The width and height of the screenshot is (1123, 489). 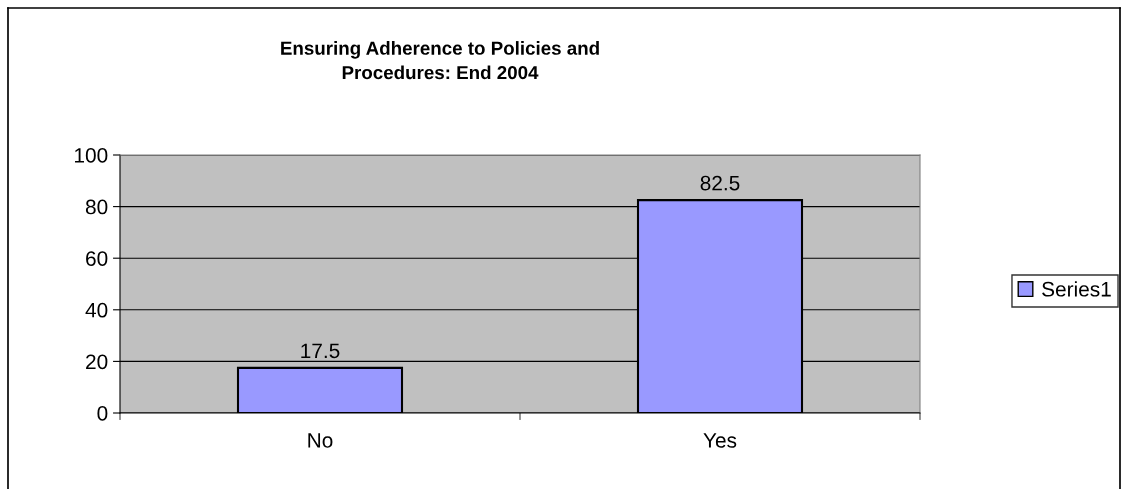 What do you see at coordinates (720, 183) in the screenshot?
I see `data-label: 82.5` at bounding box center [720, 183].